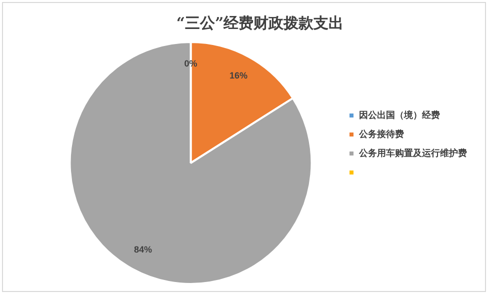 This screenshot has width=490, height=296. I want to click on legend-label: 公务用车购置及运行维护费, so click(412, 153).